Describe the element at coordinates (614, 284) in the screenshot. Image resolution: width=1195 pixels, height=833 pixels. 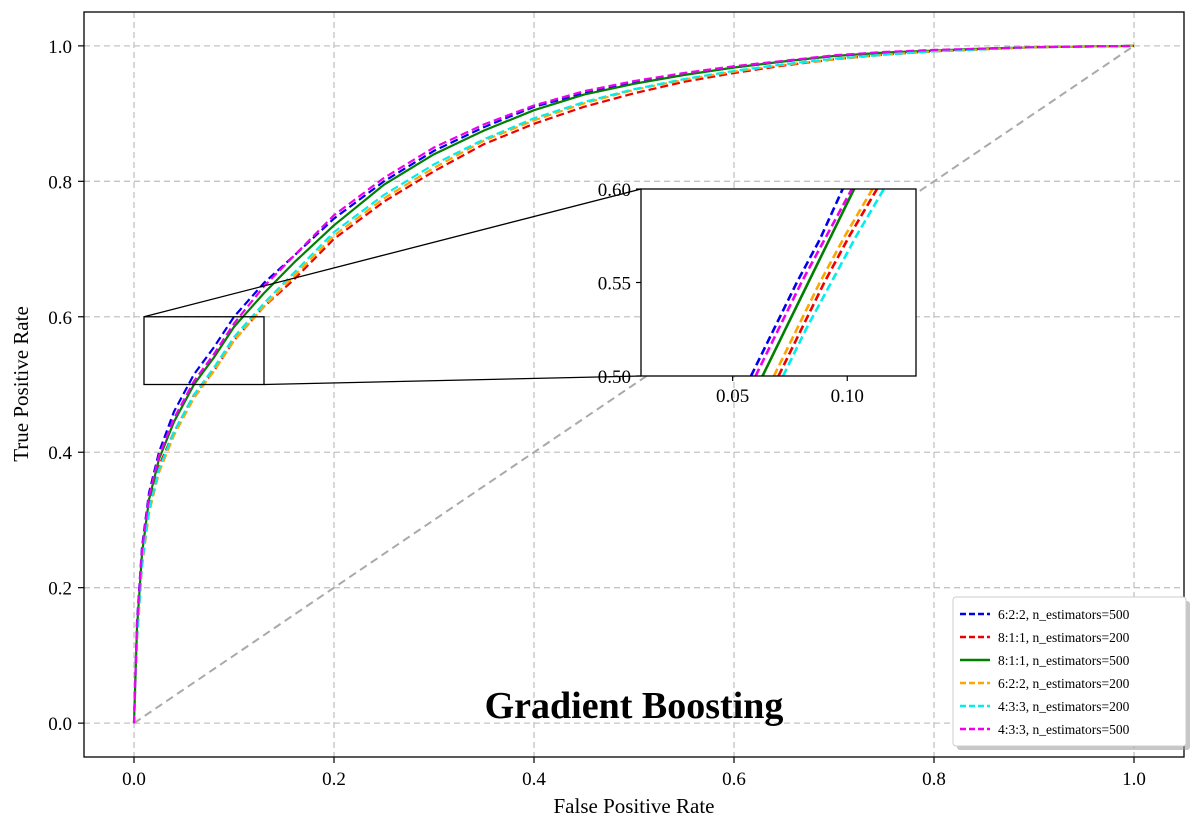
I see `inset-y-tick-label-1: 0.55` at that location.